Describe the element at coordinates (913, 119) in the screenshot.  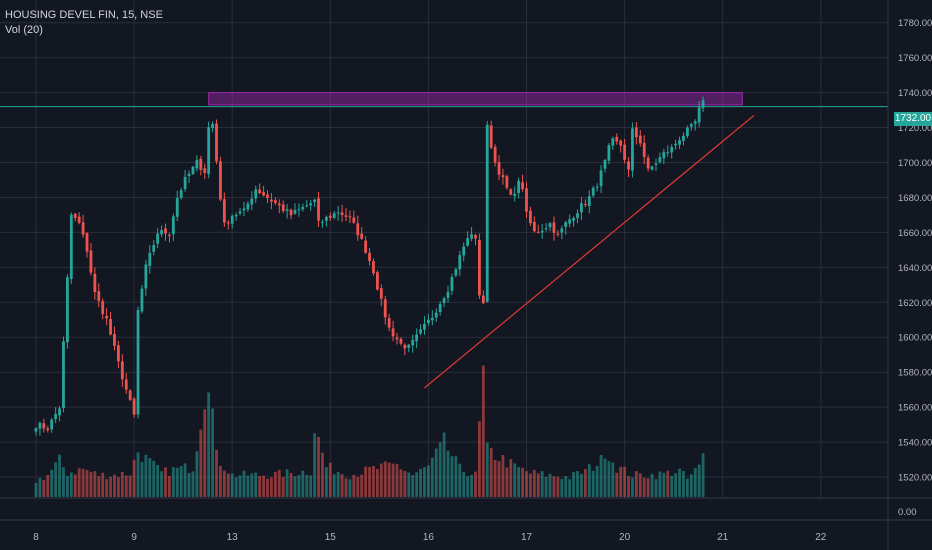
I see `current-price-label: 1732.00` at that location.